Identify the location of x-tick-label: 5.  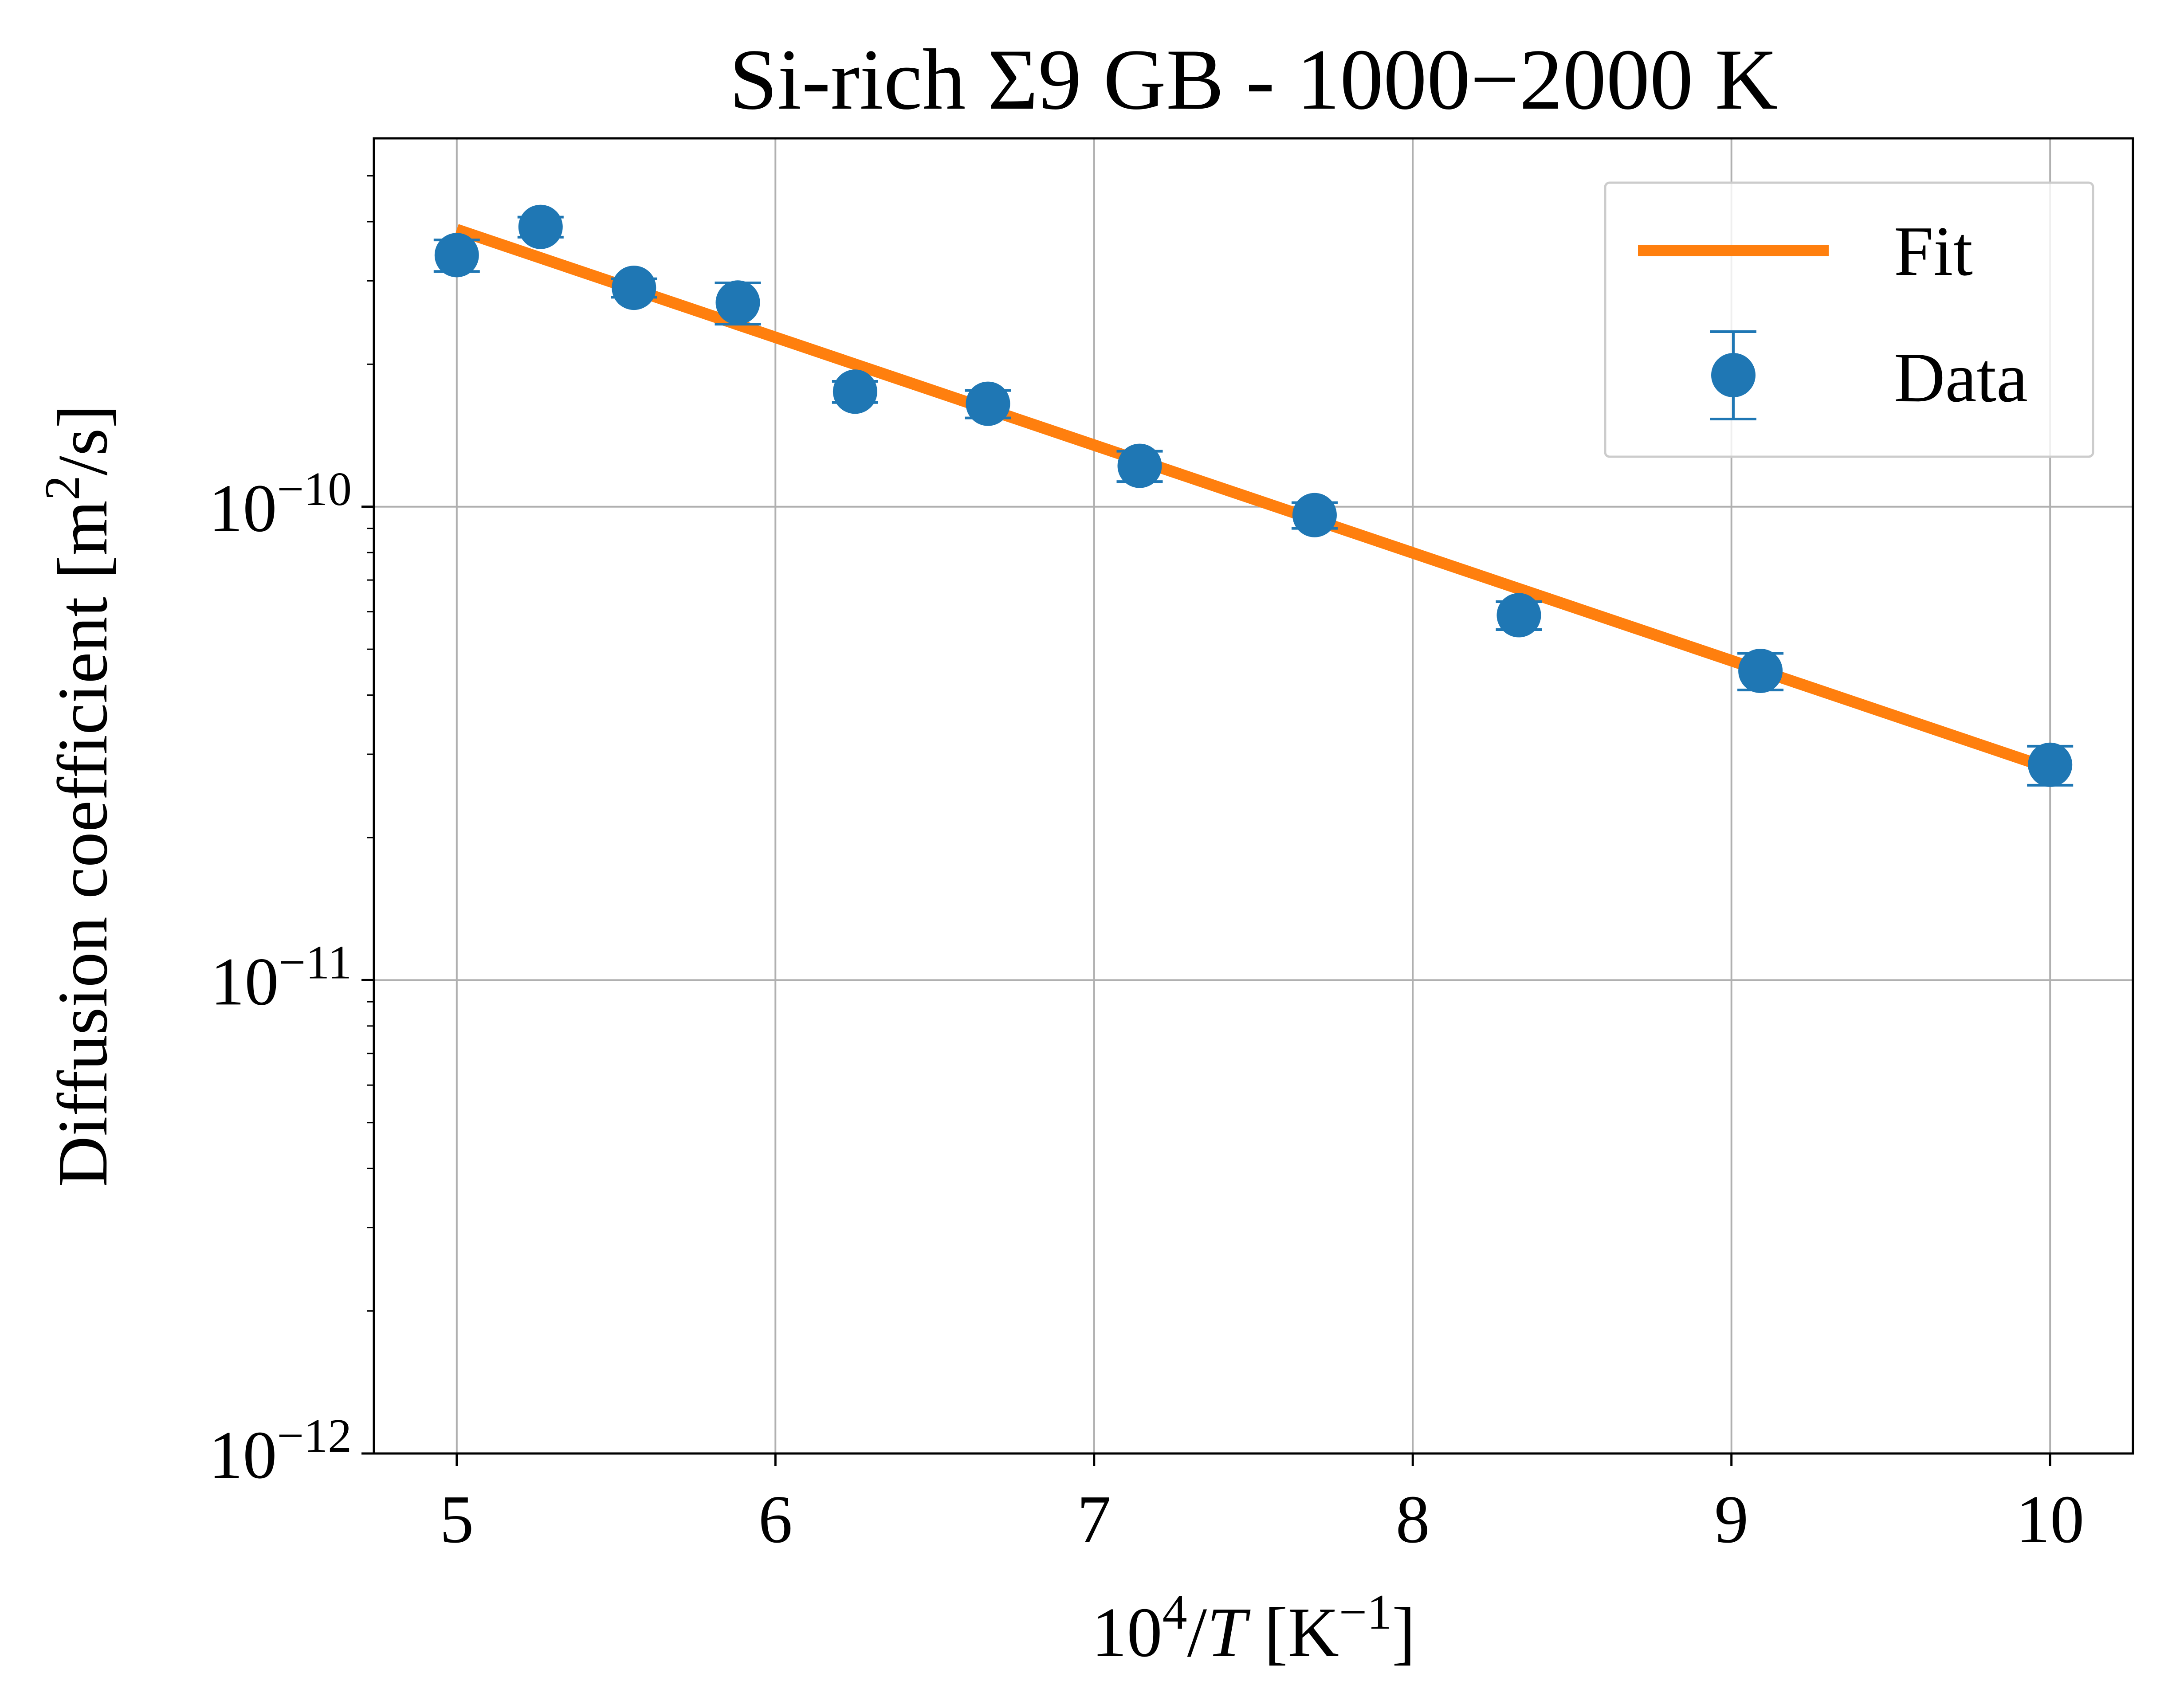
(457, 1519).